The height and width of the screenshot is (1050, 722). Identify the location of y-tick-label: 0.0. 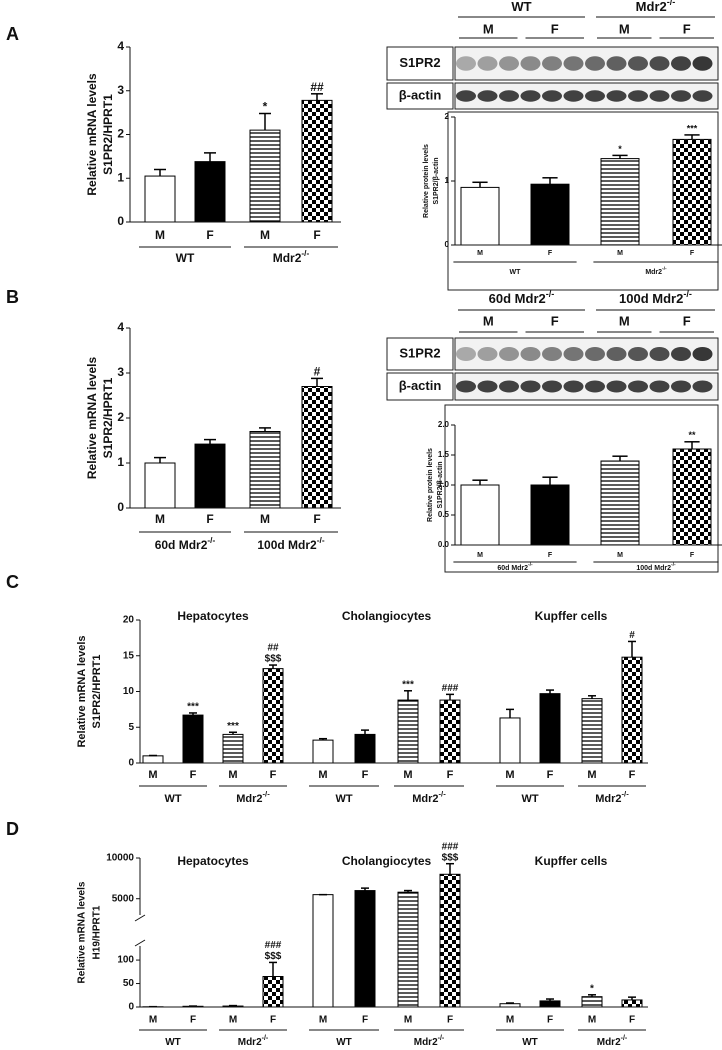
(444, 544).